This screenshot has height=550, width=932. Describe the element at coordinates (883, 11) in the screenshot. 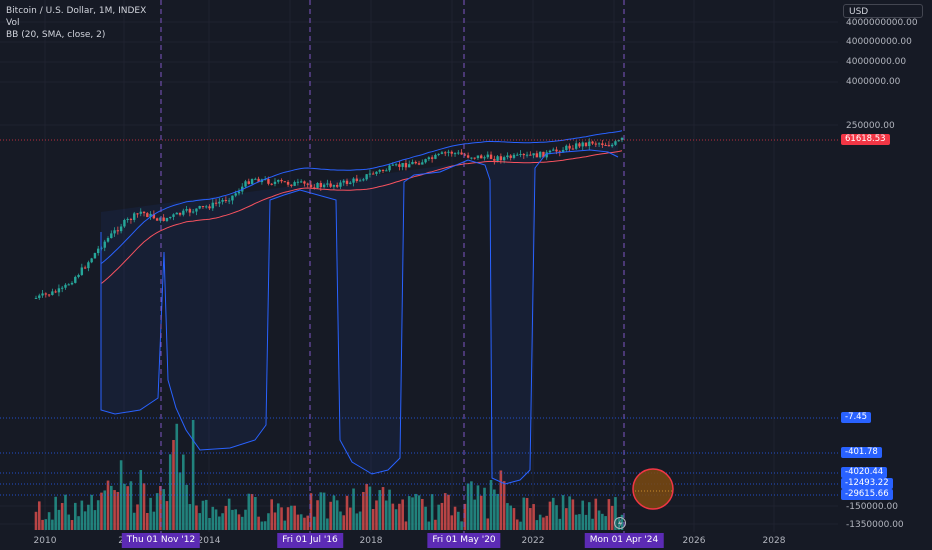

I see `currency-button: USD` at that location.